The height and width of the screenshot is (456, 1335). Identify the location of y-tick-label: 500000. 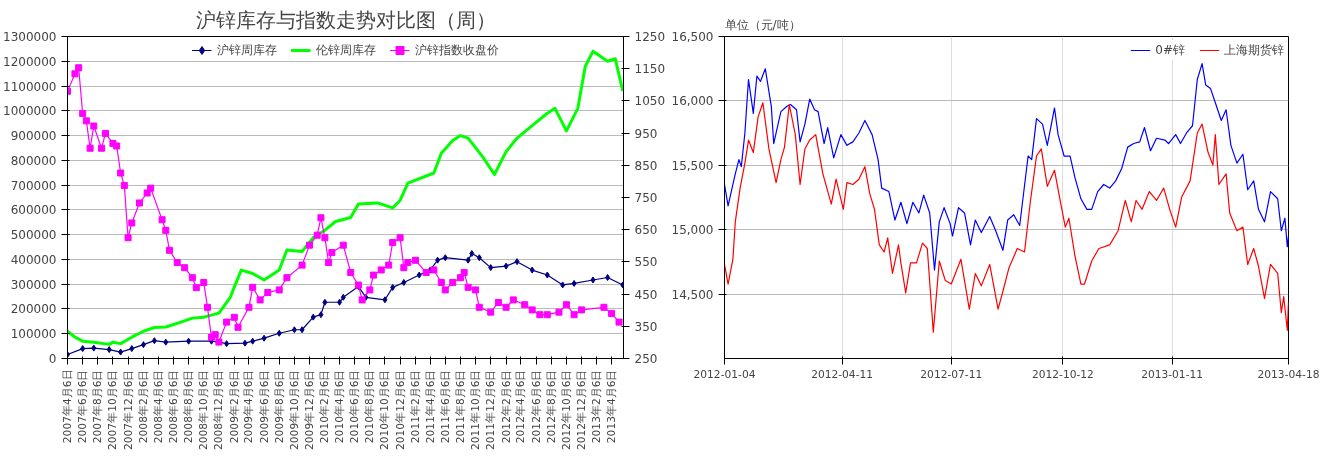
(33, 235).